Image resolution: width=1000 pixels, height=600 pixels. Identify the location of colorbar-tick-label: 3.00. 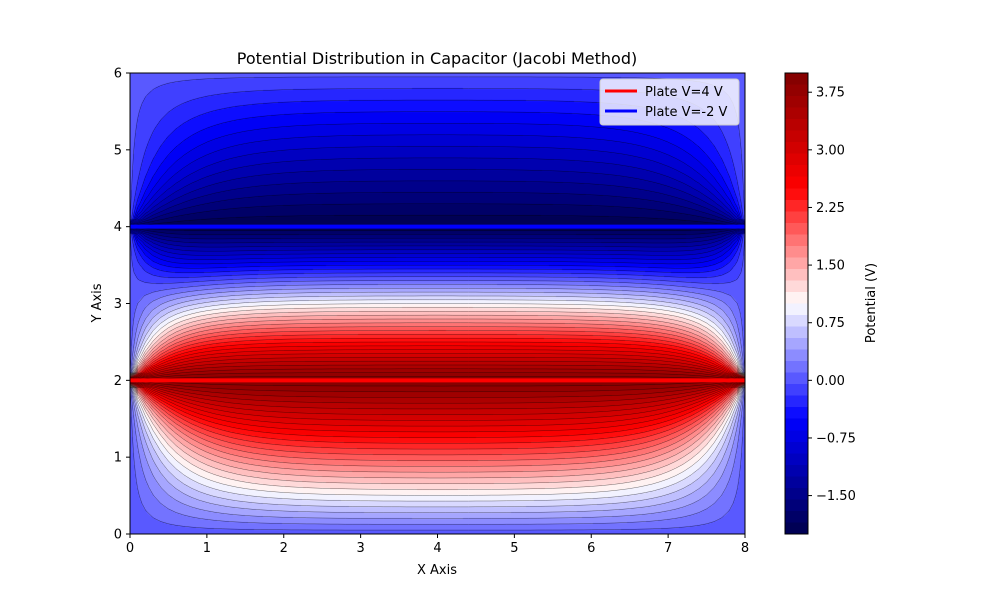
(830, 150).